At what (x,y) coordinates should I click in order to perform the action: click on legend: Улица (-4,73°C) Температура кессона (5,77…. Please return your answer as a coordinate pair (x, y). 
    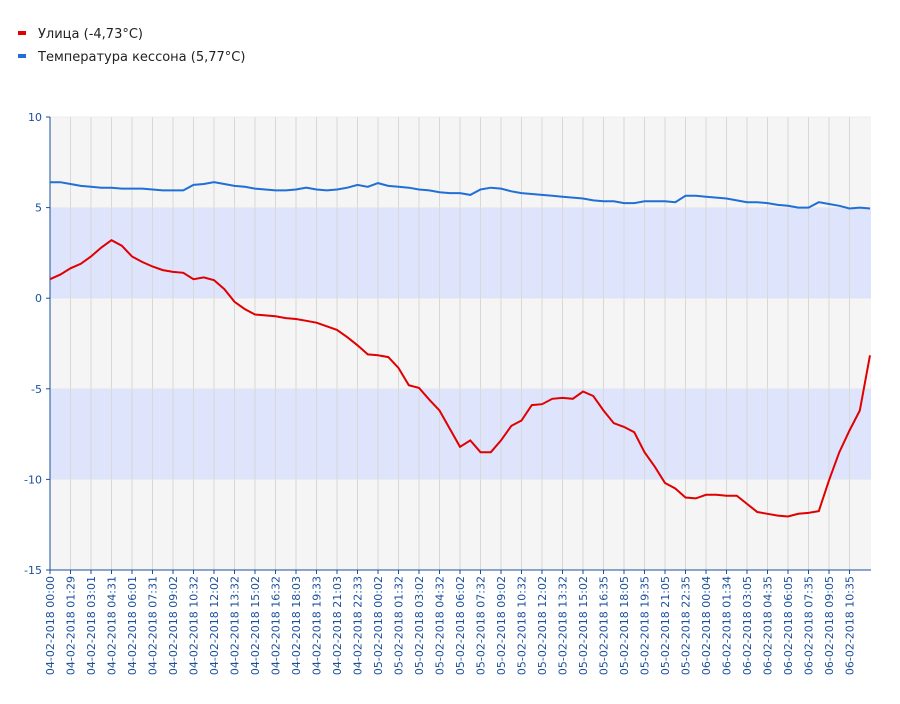
    Looking at the image, I should click on (131, 46).